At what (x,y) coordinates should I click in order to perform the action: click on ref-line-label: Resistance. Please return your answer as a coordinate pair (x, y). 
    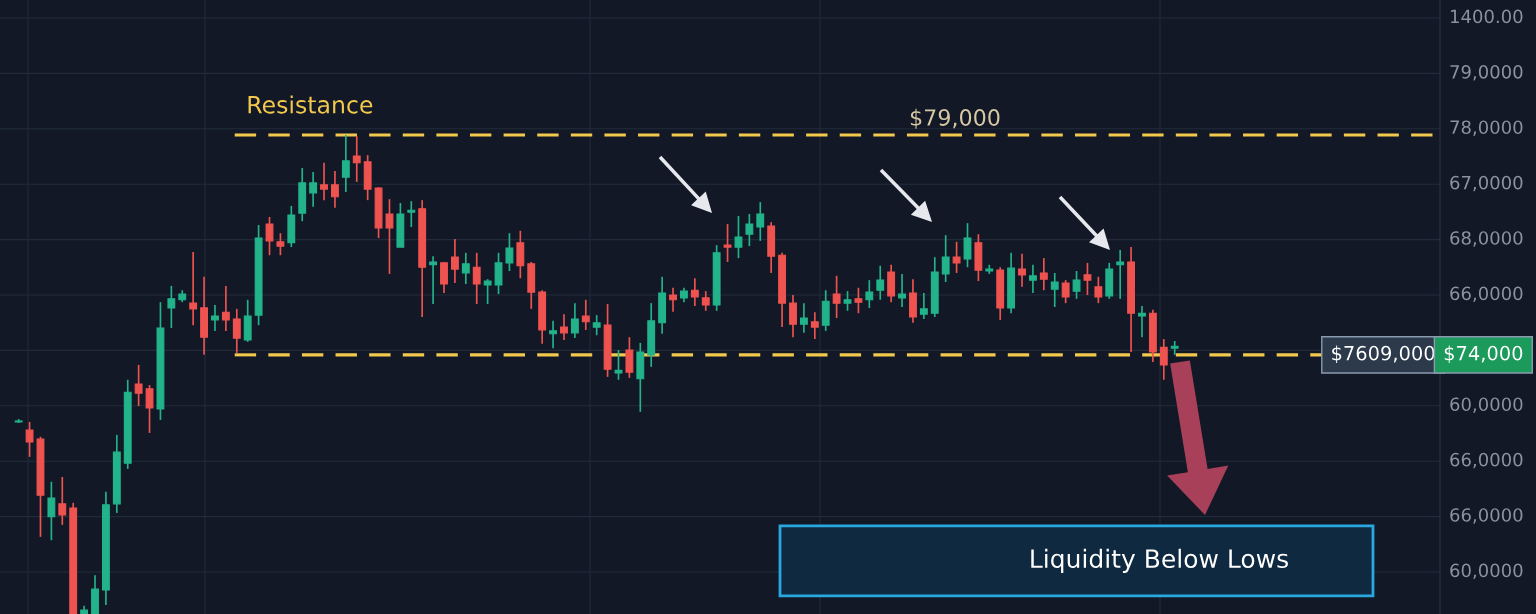
    Looking at the image, I should click on (310, 104).